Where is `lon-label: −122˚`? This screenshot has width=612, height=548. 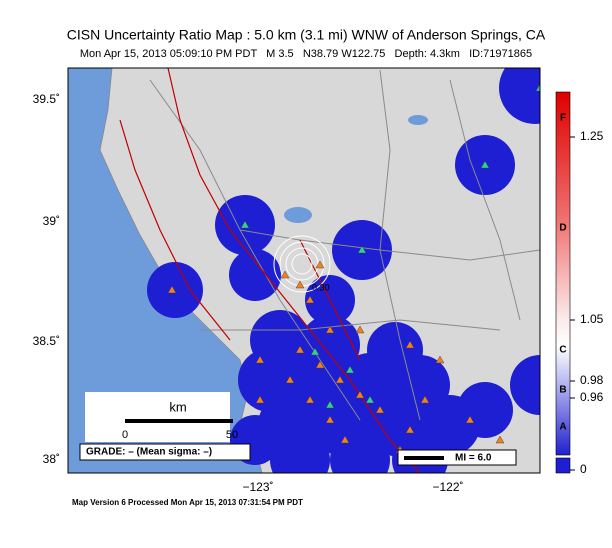 lon-label: −122˚ is located at coordinates (447, 487).